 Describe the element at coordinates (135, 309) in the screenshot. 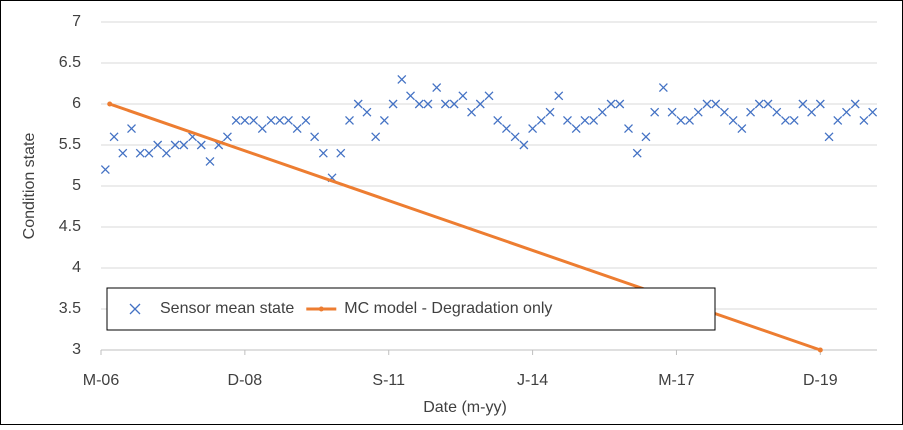

I see `legend-swatch` at that location.